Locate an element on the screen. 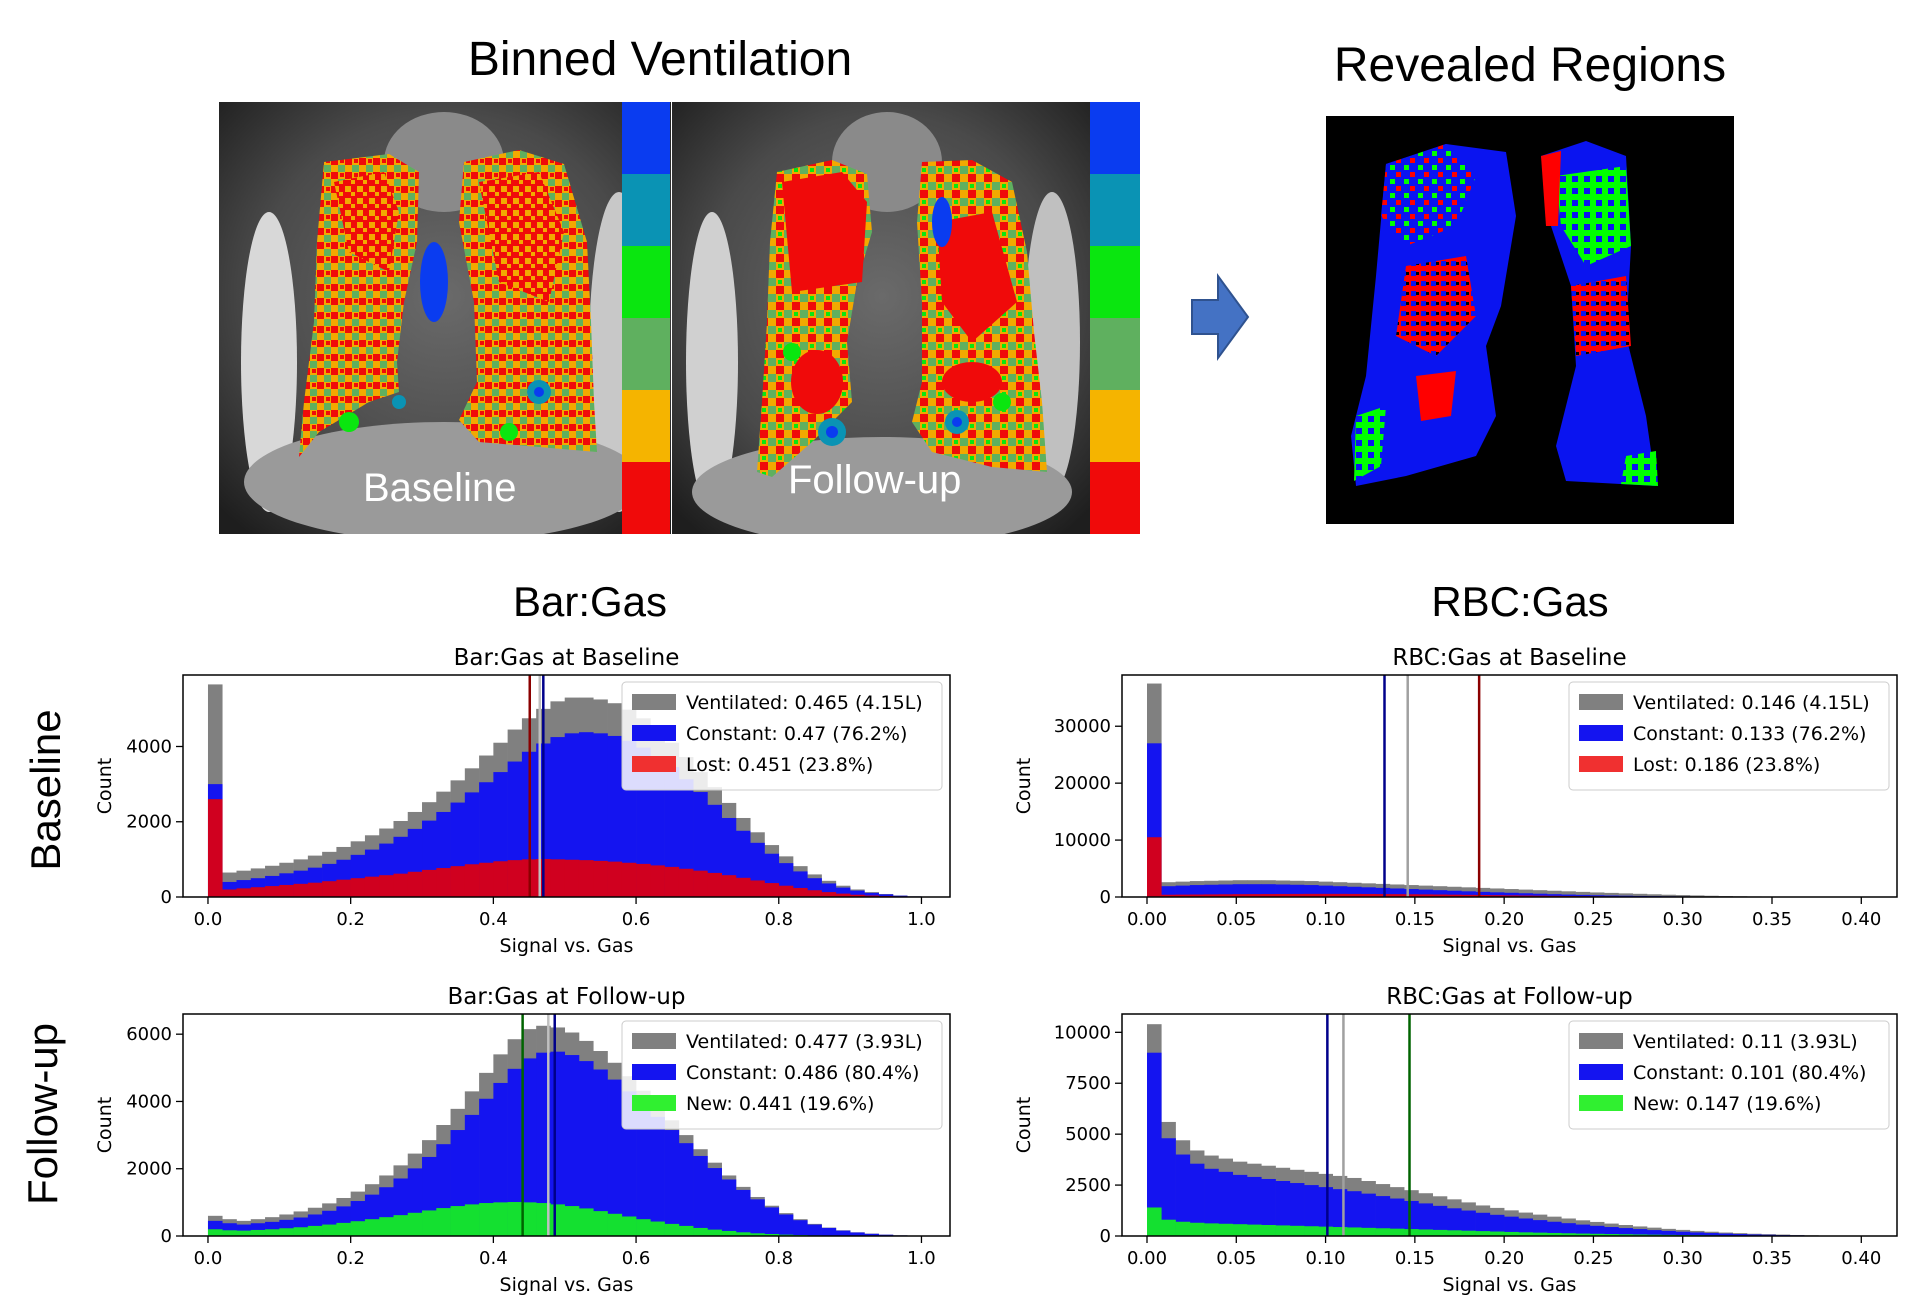 The height and width of the screenshot is (1310, 1908). legend-box is located at coordinates (1729, 736).